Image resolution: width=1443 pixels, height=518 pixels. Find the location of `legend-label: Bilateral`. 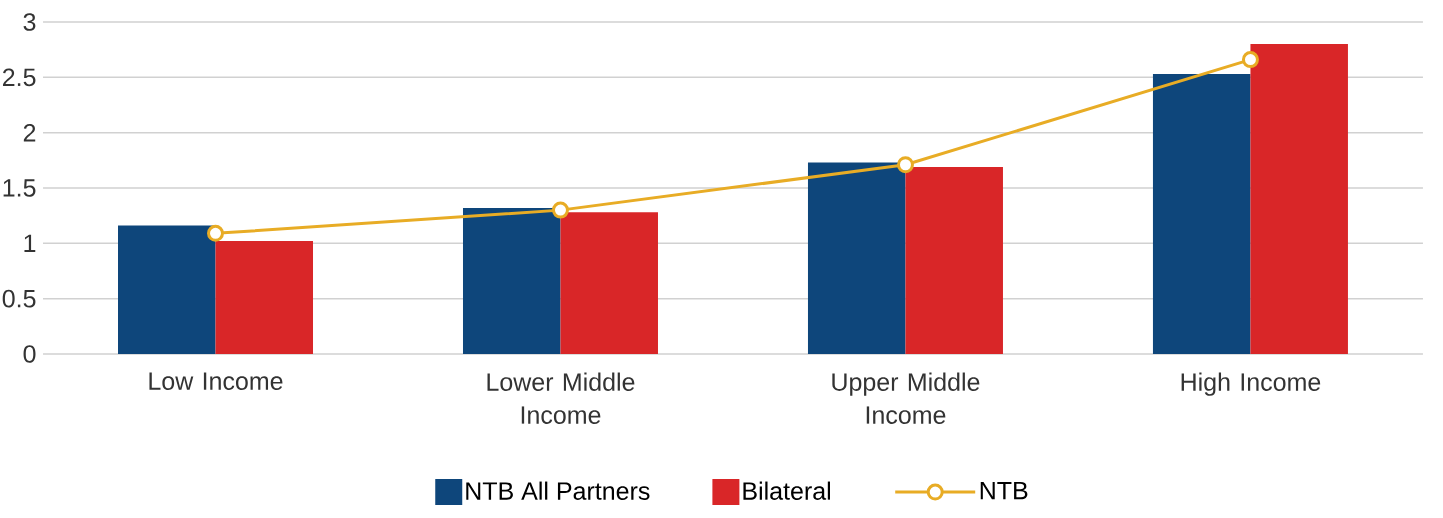

legend-label: Bilateral is located at coordinates (787, 490).